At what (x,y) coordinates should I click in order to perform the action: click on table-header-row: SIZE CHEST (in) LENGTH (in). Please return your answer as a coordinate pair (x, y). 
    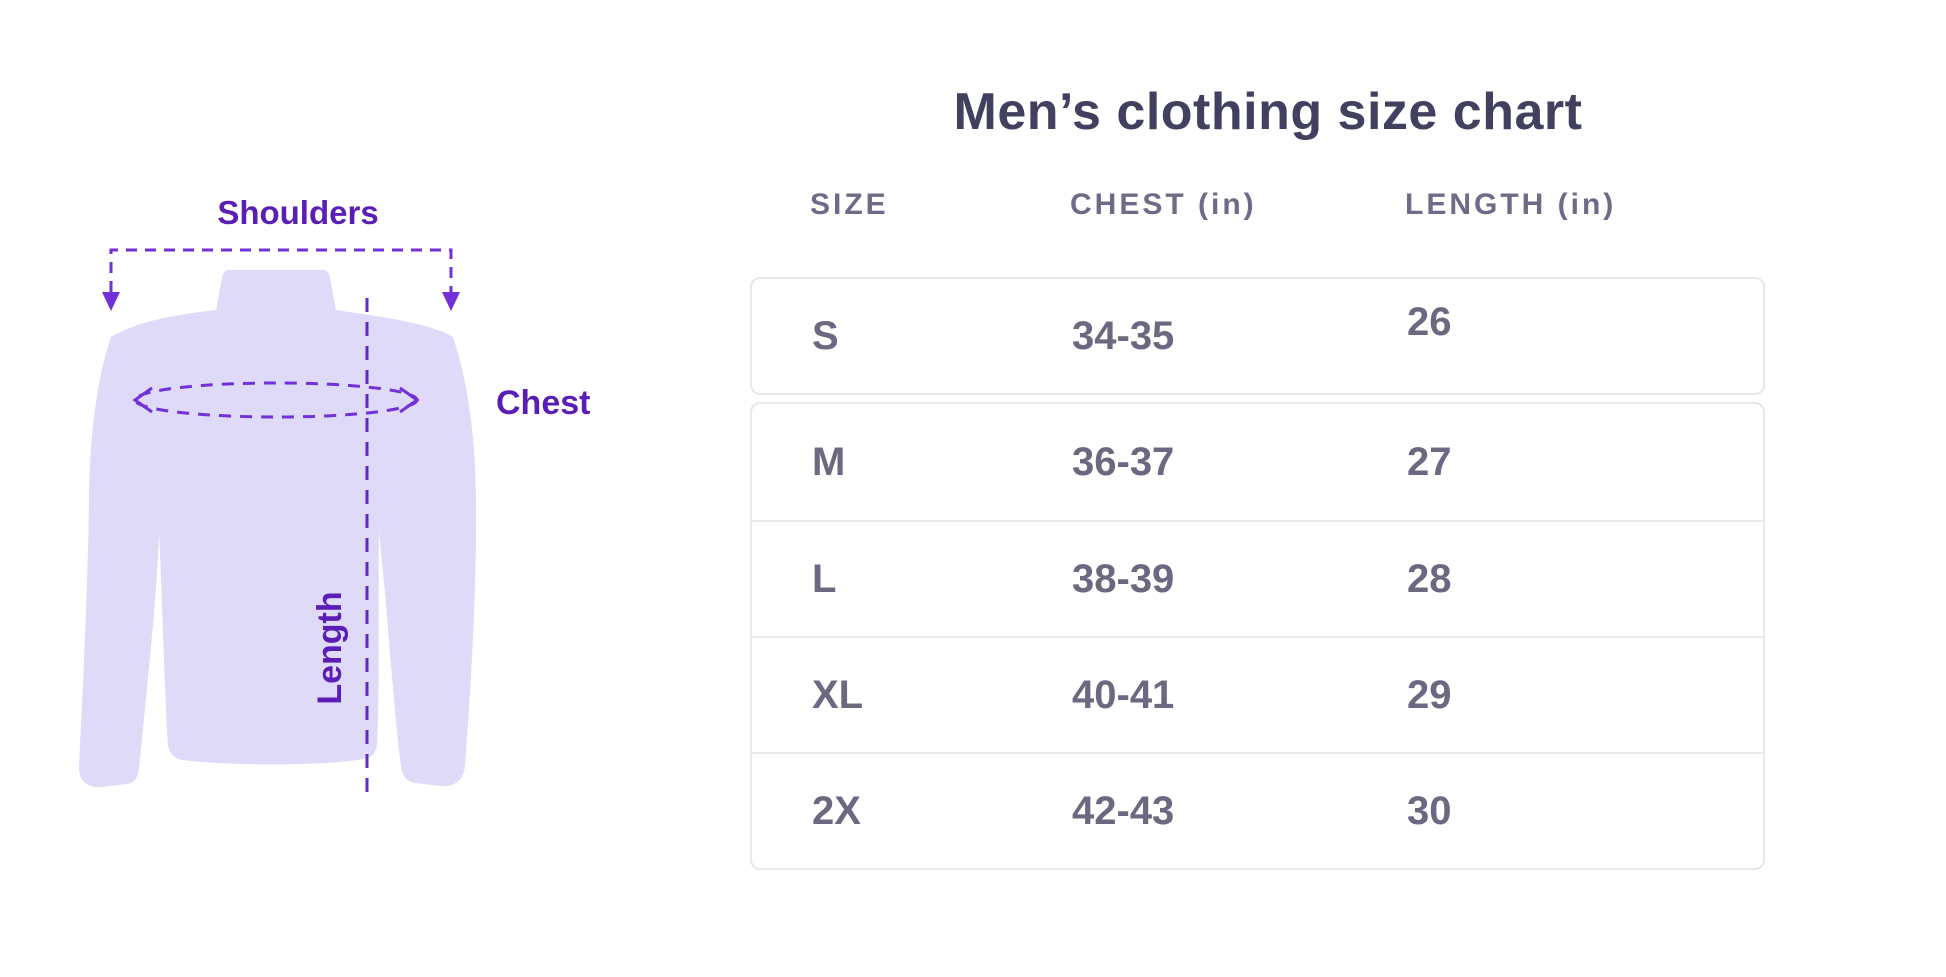
    Looking at the image, I should click on (1257, 205).